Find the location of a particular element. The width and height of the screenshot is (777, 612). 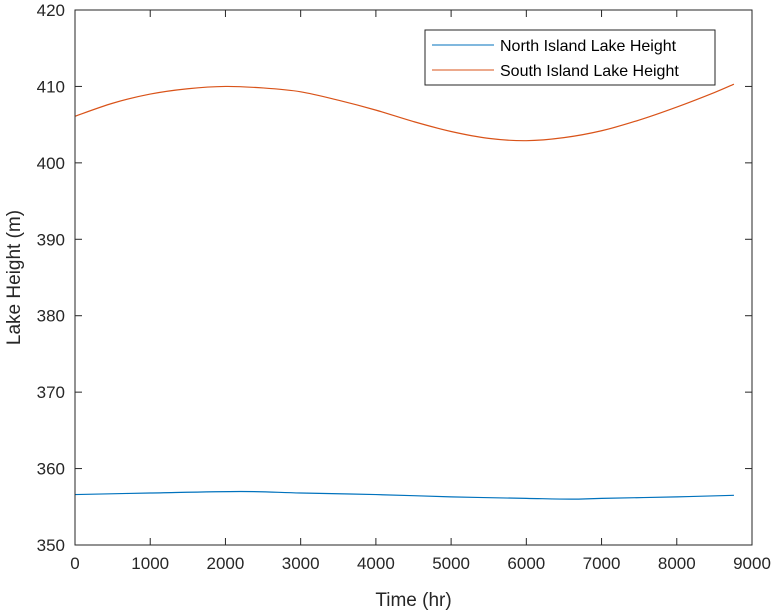

x-tick-label: 1000 is located at coordinates (150, 563).